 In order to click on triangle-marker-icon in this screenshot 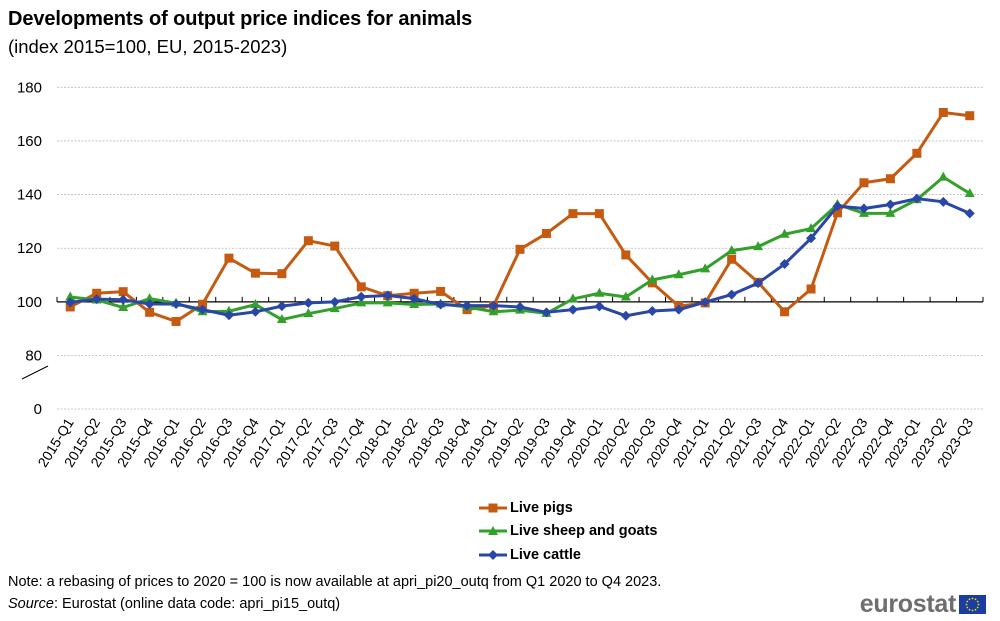, I will do `click(493, 531)`.